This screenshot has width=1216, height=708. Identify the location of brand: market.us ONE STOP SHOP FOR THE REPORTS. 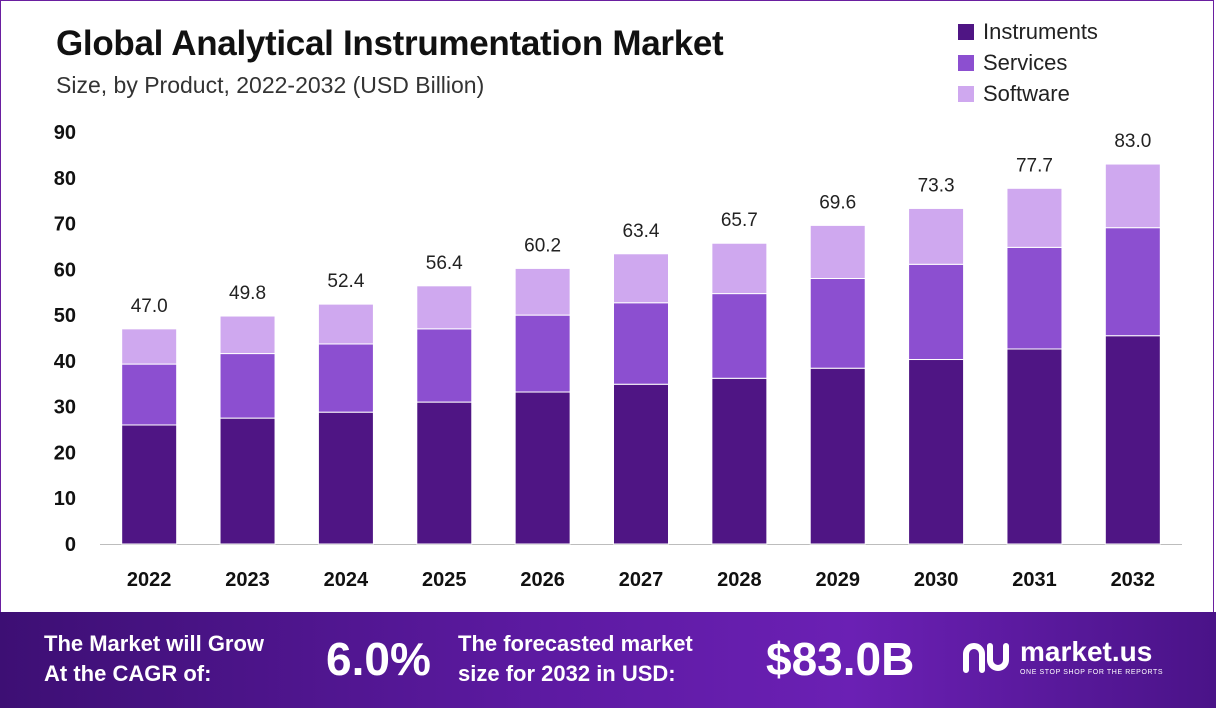
(1062, 657).